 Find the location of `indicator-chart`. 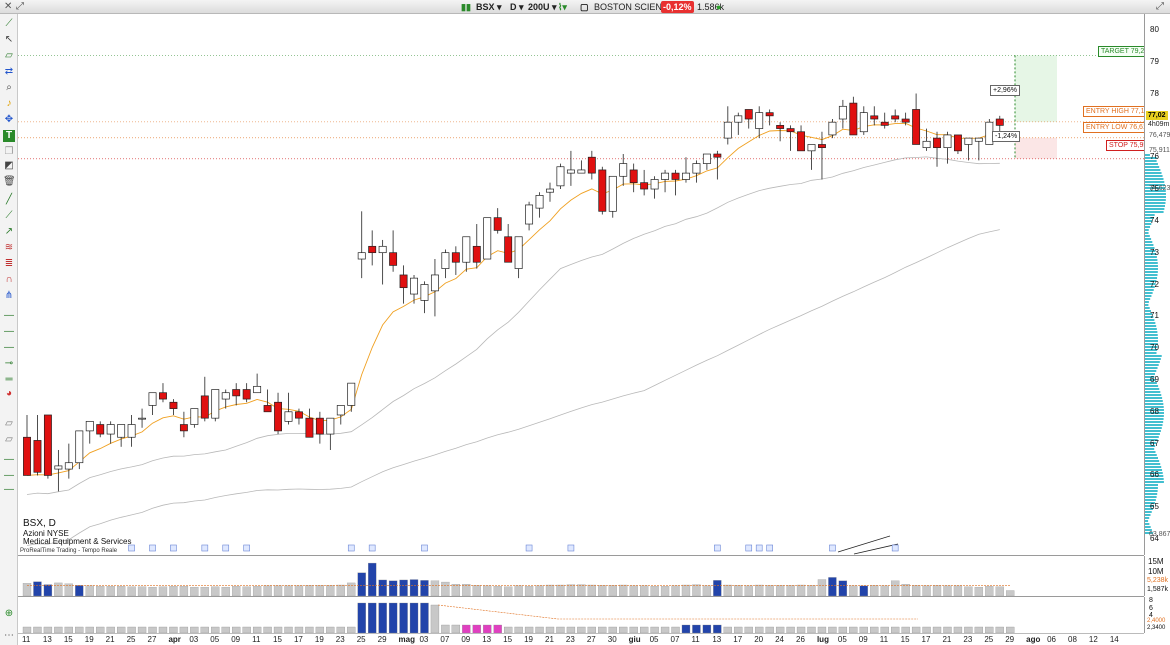

indicator-chart is located at coordinates (581, 615).